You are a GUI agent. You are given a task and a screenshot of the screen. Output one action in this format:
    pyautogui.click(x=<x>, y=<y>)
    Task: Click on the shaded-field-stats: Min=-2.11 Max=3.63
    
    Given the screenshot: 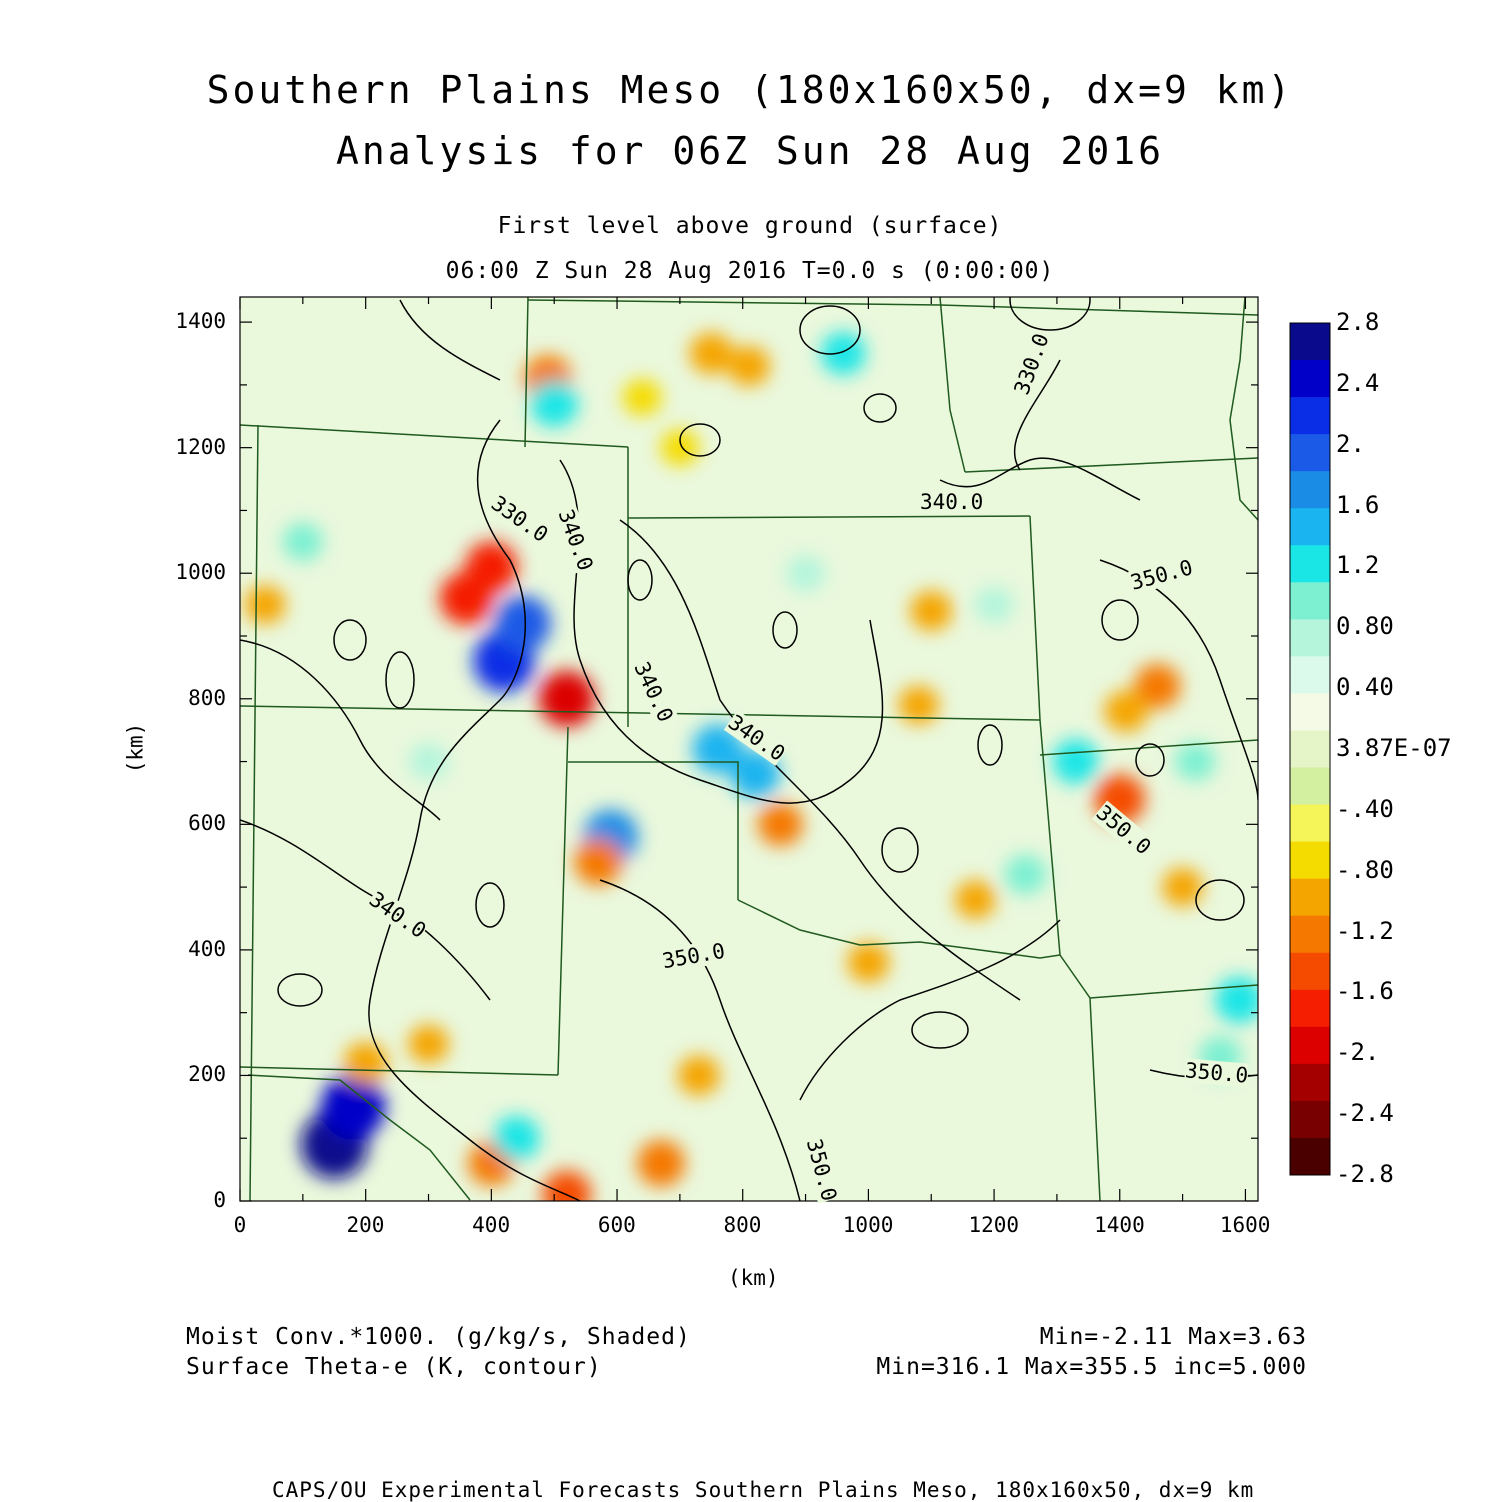 What is the action you would take?
    pyautogui.click(x=1173, y=1337)
    